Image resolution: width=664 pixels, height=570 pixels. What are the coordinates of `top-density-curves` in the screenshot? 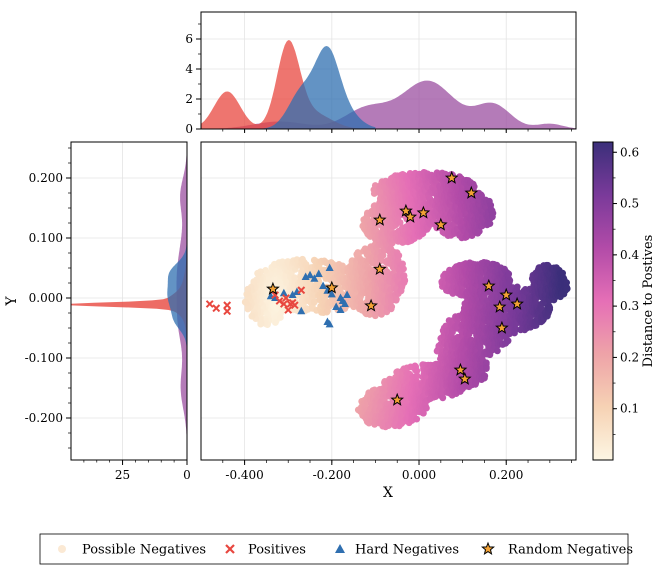 It's located at (388, 84).